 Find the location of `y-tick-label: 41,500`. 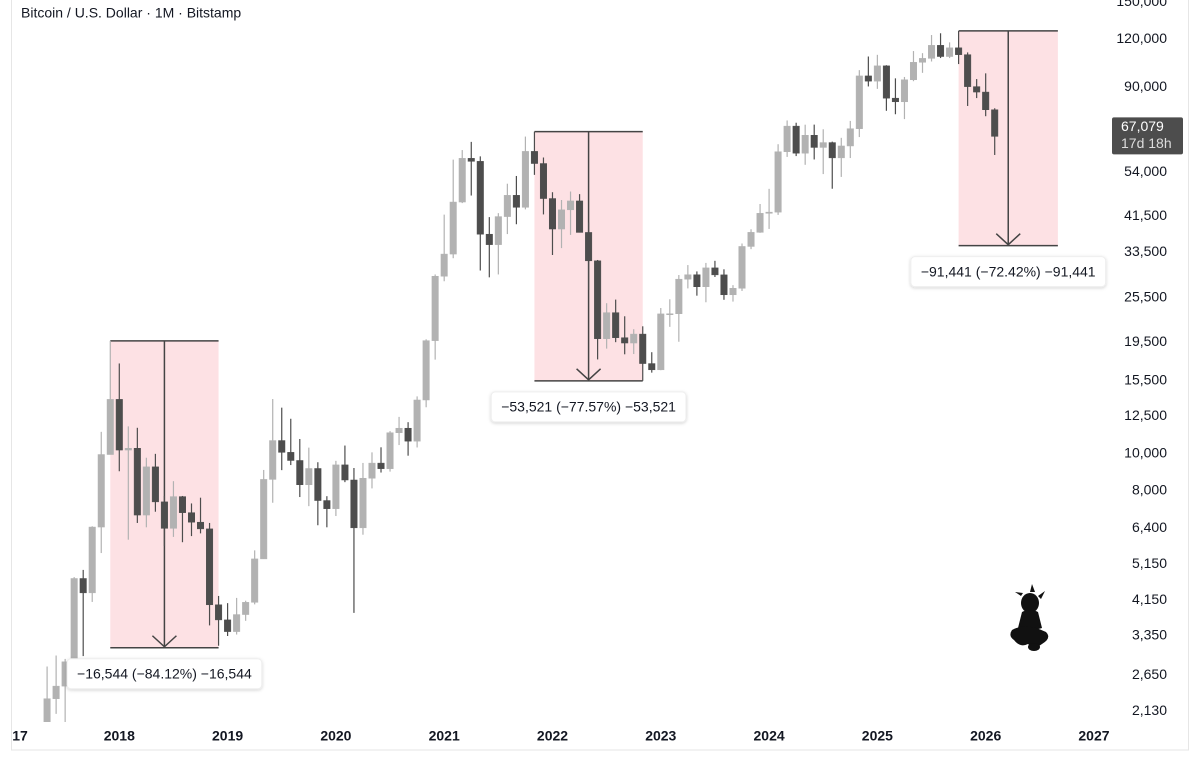

y-tick-label: 41,500 is located at coordinates (1145, 215).